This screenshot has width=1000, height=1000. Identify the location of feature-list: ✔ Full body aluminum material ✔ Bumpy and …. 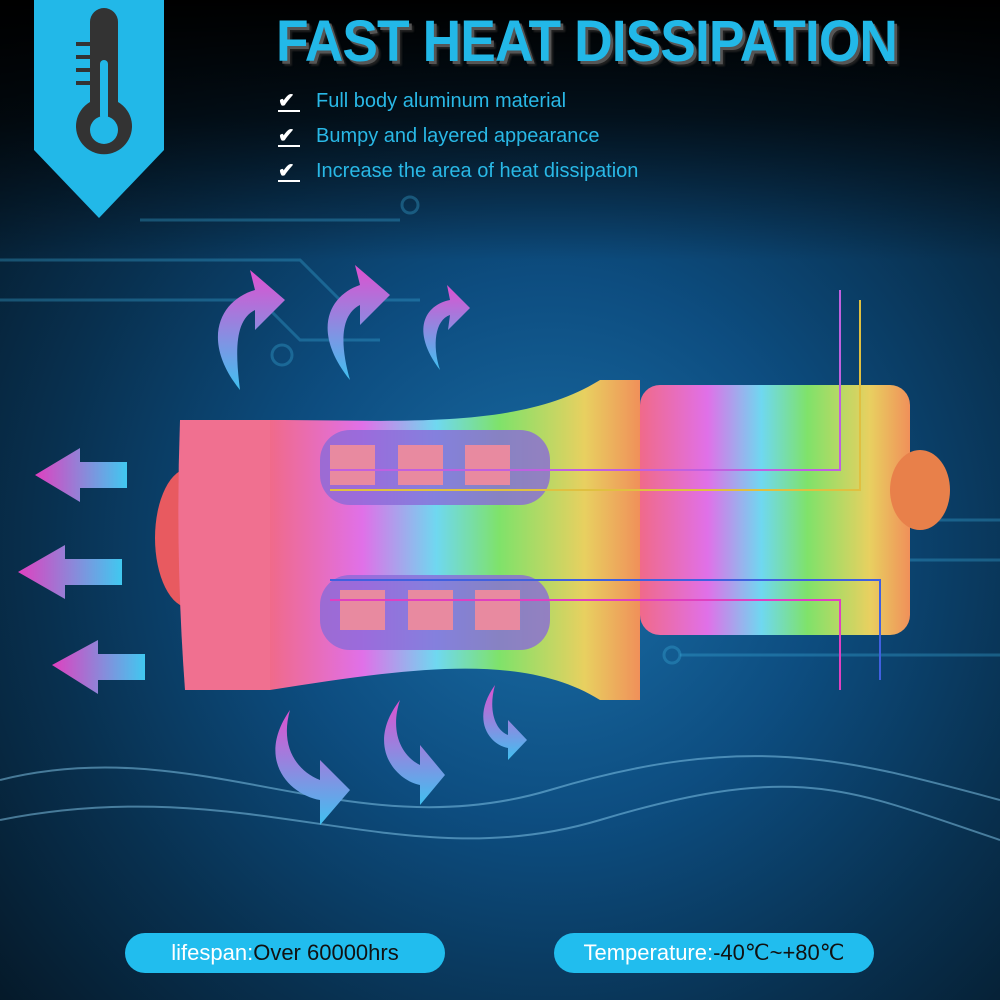
(458, 136).